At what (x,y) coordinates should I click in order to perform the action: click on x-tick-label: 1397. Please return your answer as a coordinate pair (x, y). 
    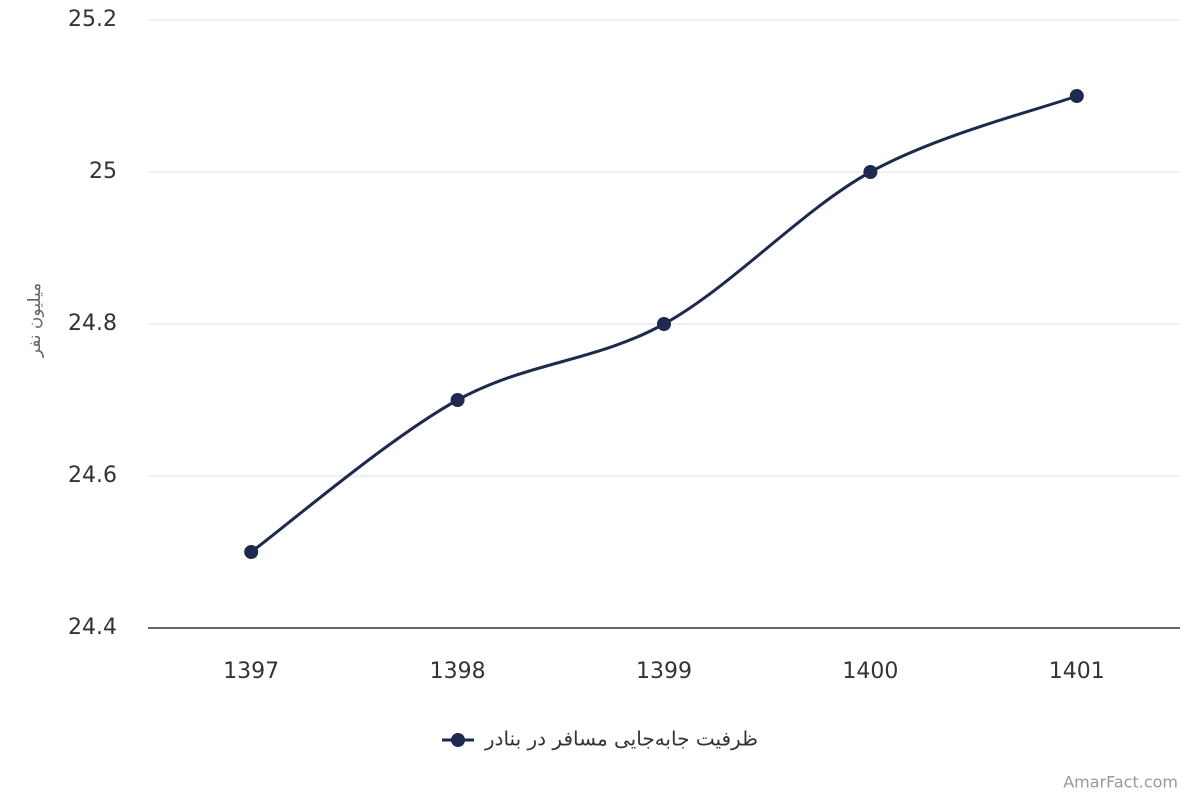
    Looking at the image, I should click on (251, 671).